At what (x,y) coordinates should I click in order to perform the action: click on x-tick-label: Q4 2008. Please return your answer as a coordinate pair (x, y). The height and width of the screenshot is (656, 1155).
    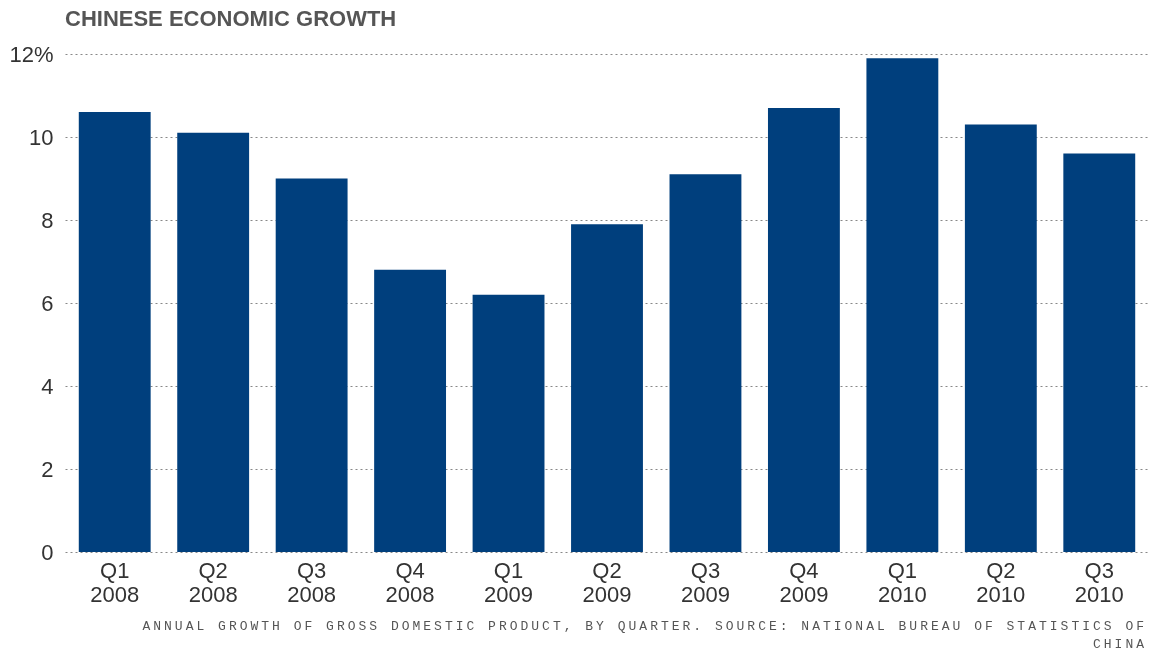
    Looking at the image, I should click on (410, 582).